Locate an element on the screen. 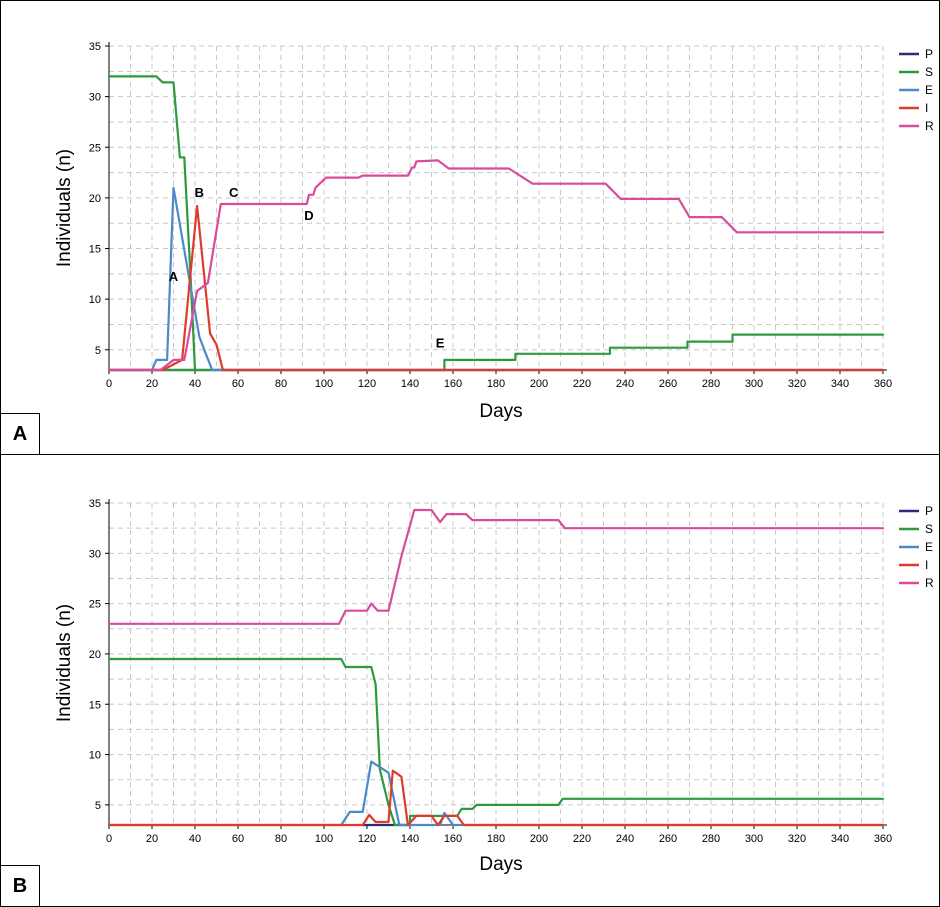  panel-label-b: B is located at coordinates (20, 885).